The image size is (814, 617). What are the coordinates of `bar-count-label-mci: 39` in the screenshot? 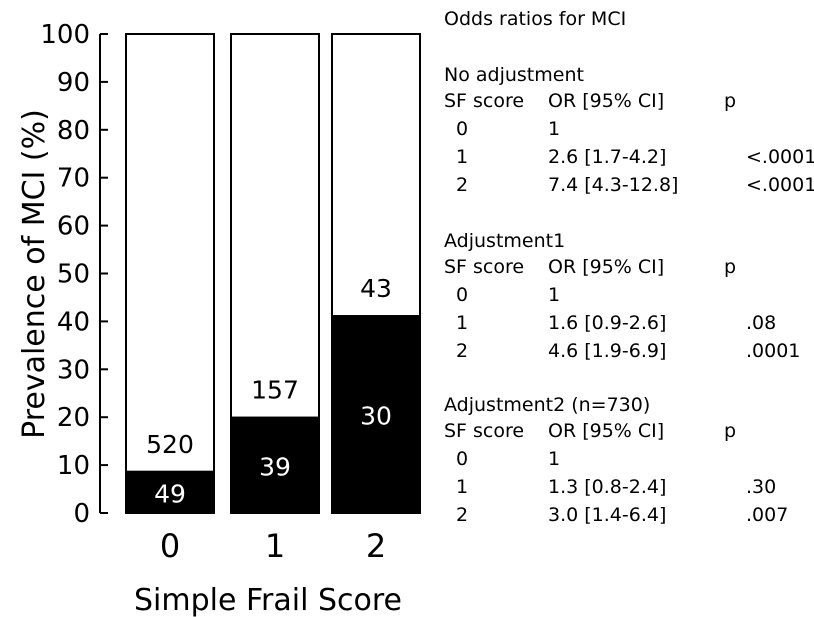 It's located at (275, 466).